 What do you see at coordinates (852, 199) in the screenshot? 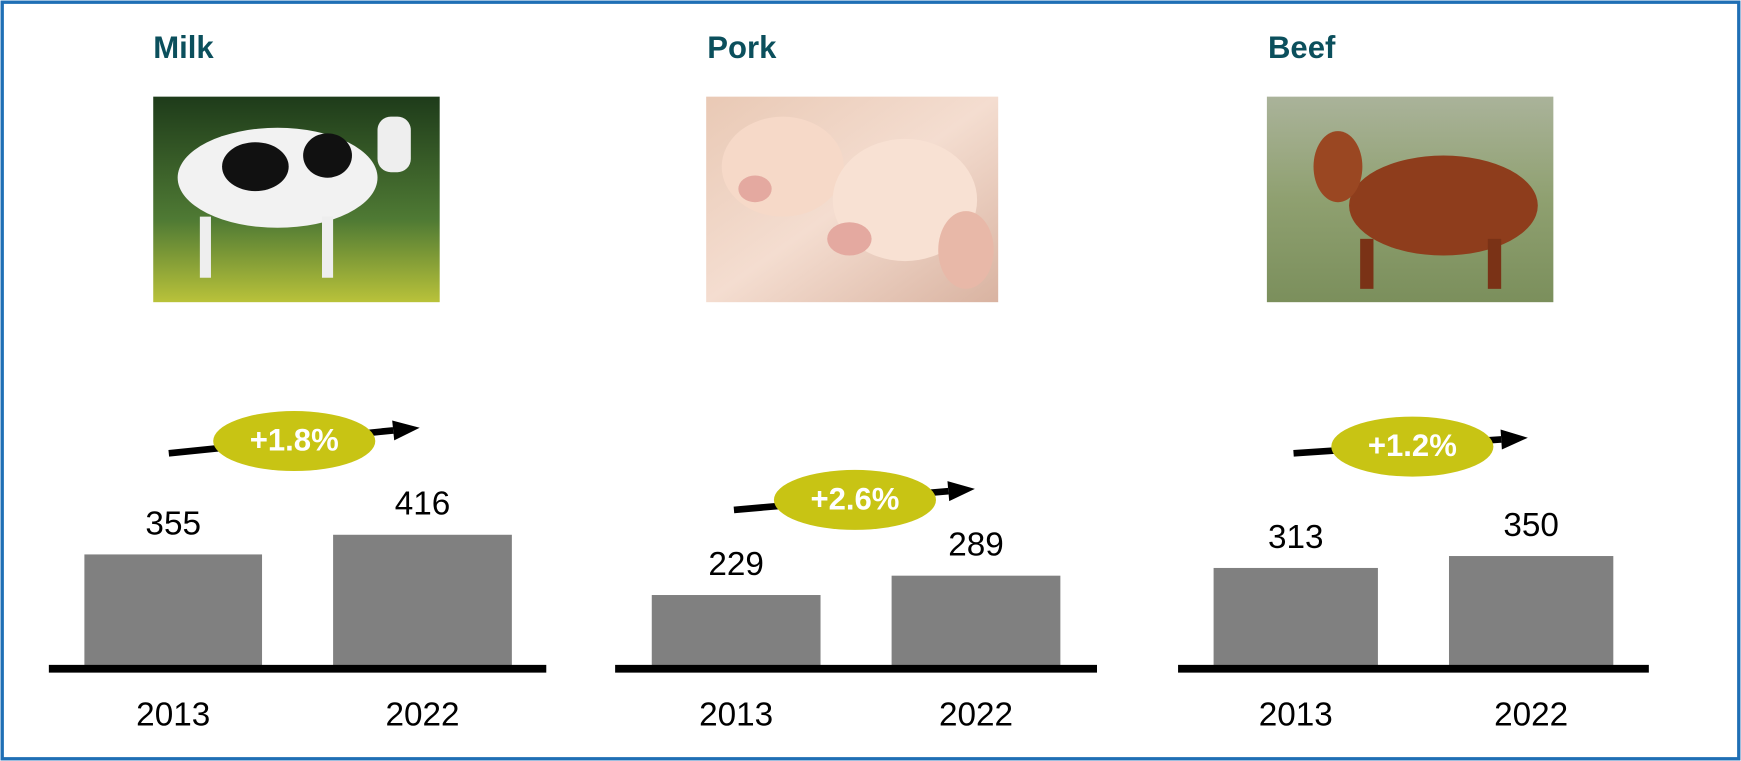
I see `pork-image` at bounding box center [852, 199].